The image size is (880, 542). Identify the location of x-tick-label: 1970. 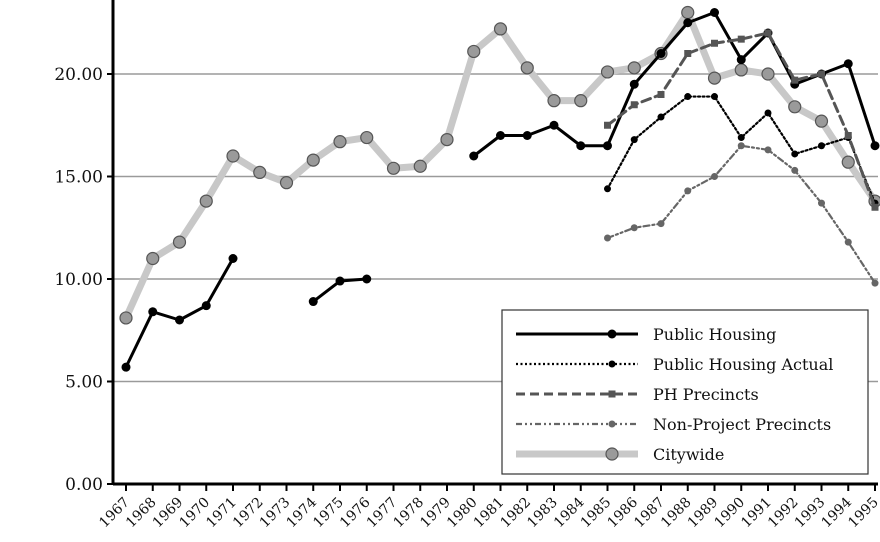
(195, 513).